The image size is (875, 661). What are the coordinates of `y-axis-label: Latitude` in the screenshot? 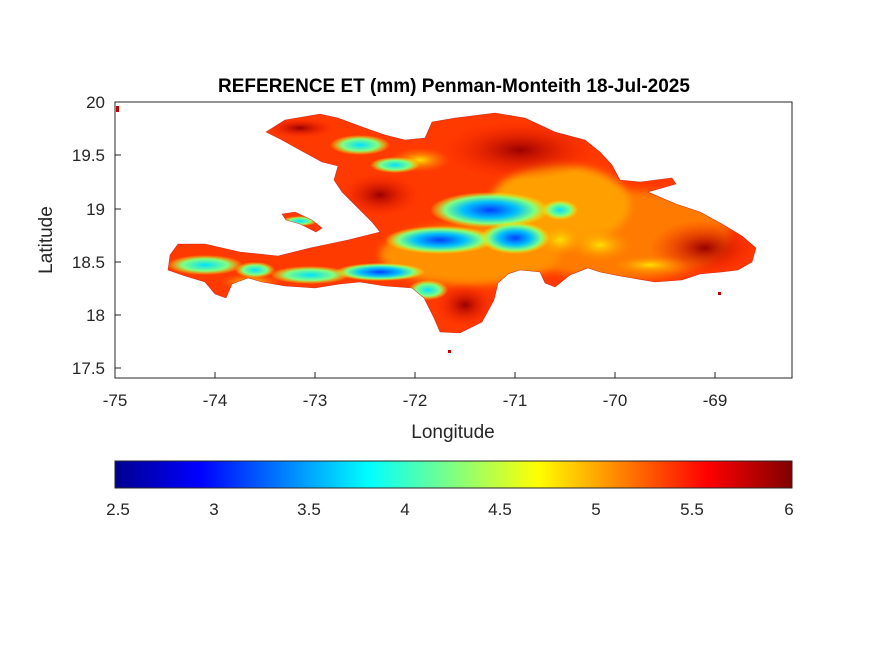 It's located at (46, 240).